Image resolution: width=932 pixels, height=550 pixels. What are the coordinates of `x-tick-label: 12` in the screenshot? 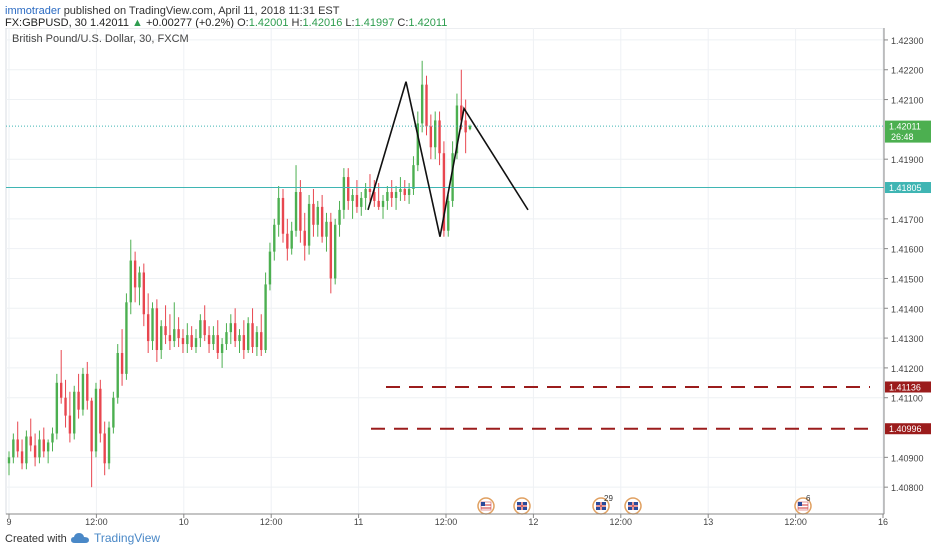 It's located at (533, 522).